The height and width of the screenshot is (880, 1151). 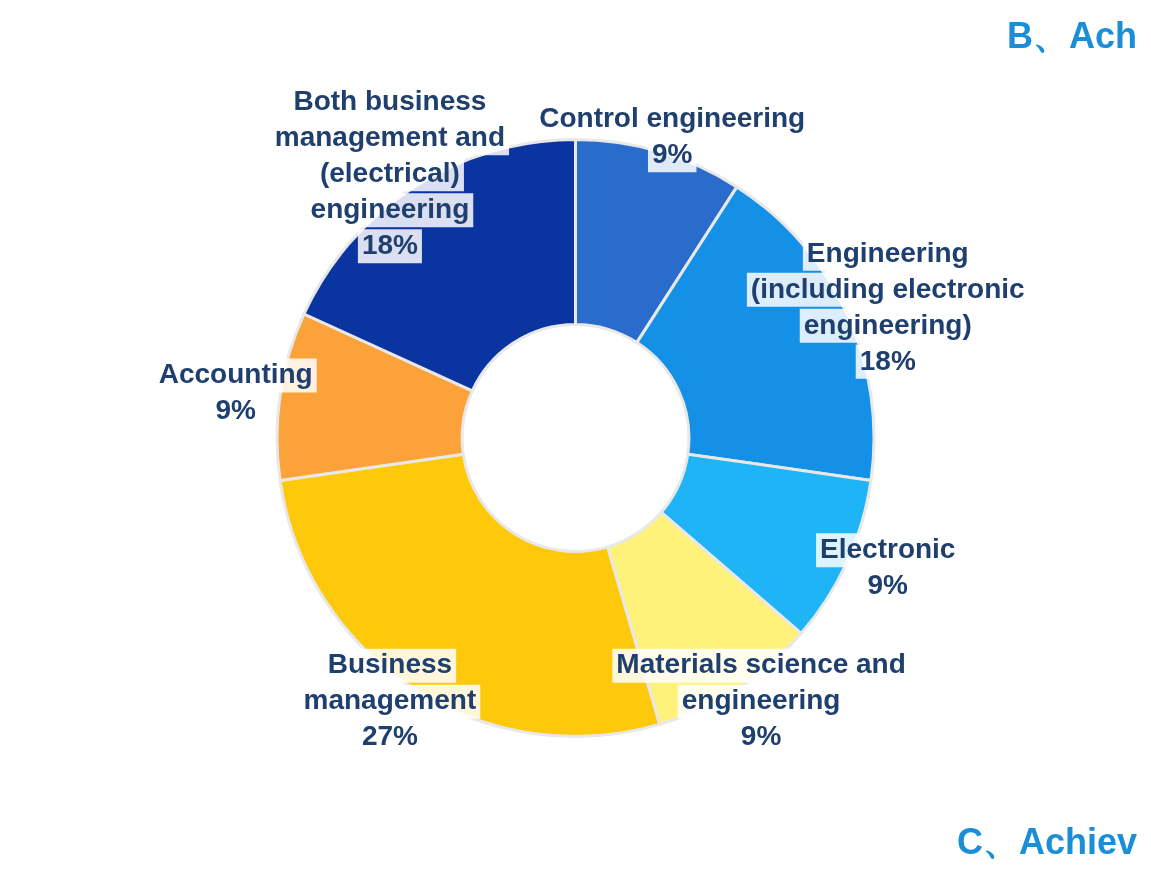 What do you see at coordinates (1071, 35) in the screenshot?
I see `text: B、Ach` at bounding box center [1071, 35].